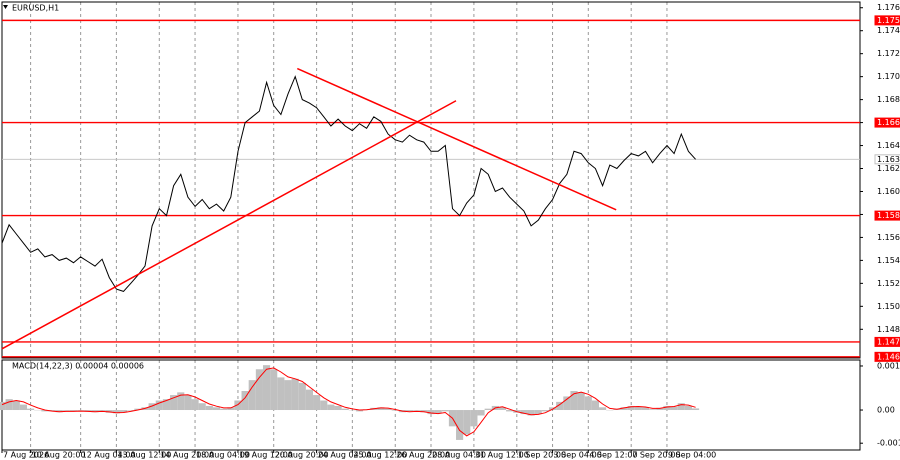 The image size is (900, 460). I want to click on y-tick-label: 1.1545, so click(888, 260).